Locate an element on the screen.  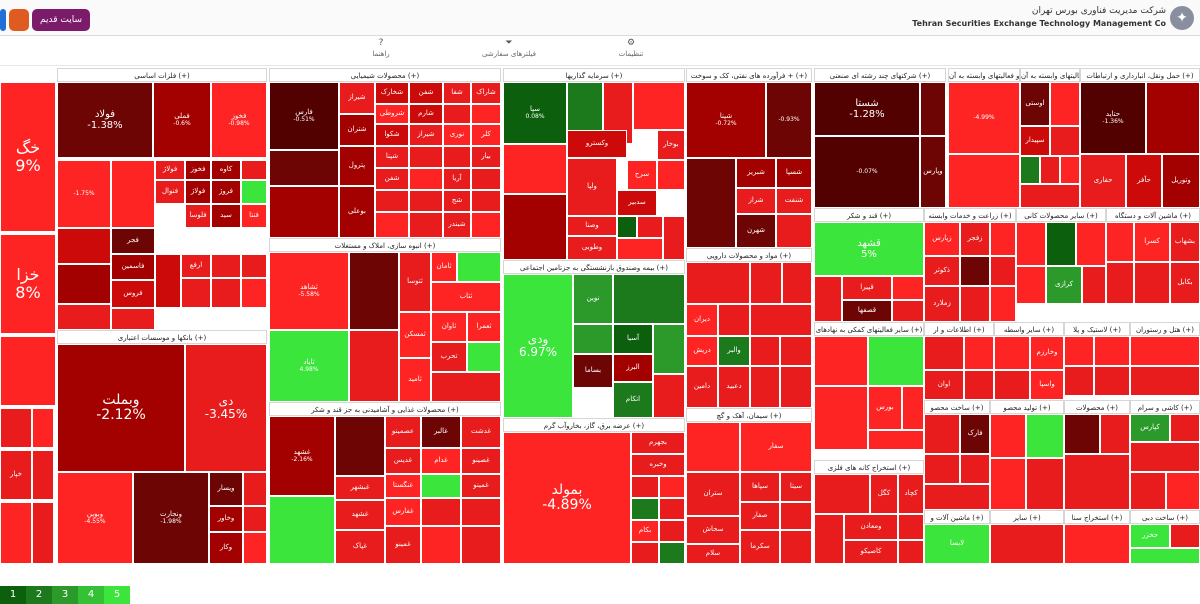
sector-title: قند و شکر (+) is located at coordinates (869, 215).